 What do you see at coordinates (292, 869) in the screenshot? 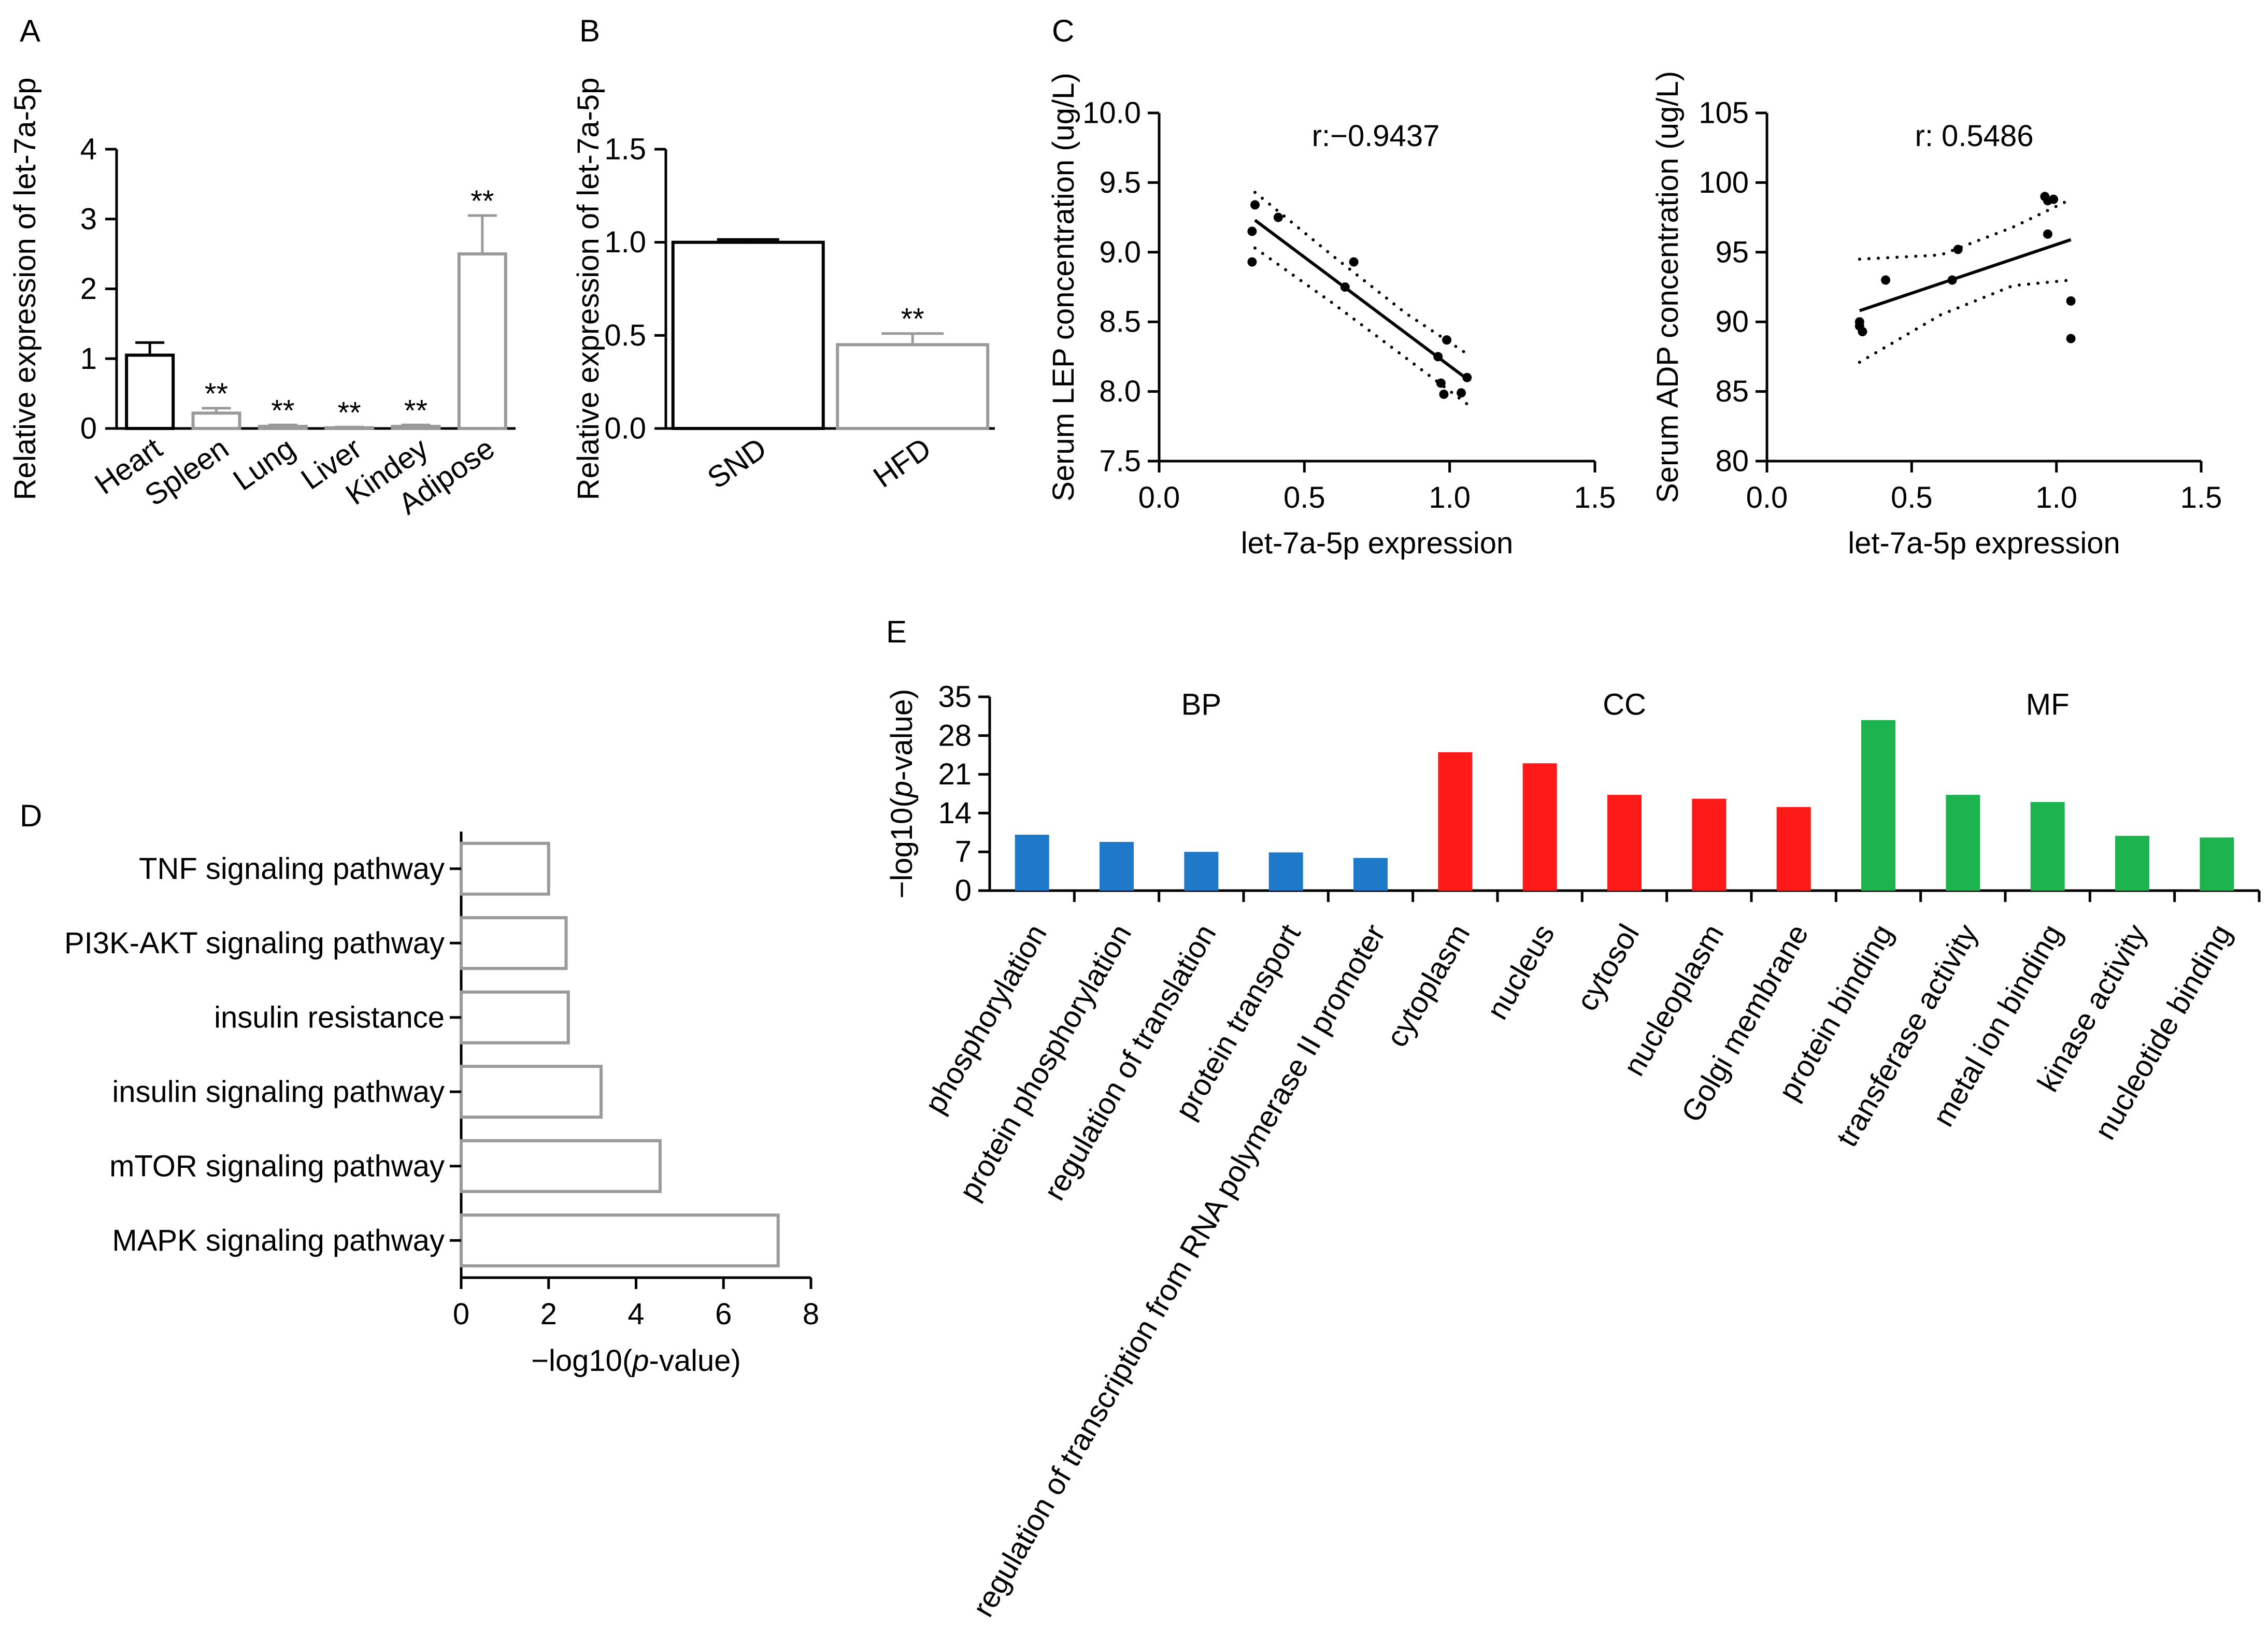
I see `panel-d-category-label: TNF signaling pathway` at bounding box center [292, 869].